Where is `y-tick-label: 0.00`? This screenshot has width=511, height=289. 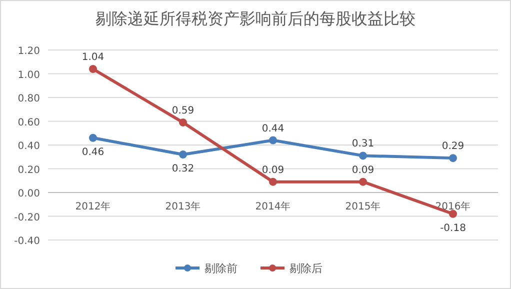
y-tick-label: 0.00 is located at coordinates (29, 194).